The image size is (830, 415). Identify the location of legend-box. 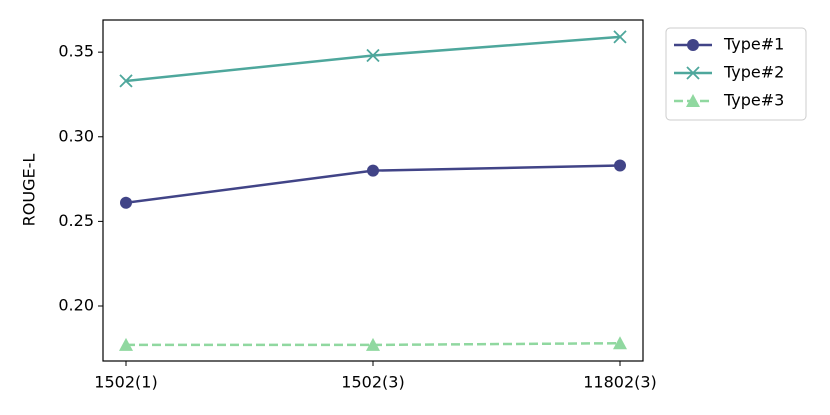
(736, 74).